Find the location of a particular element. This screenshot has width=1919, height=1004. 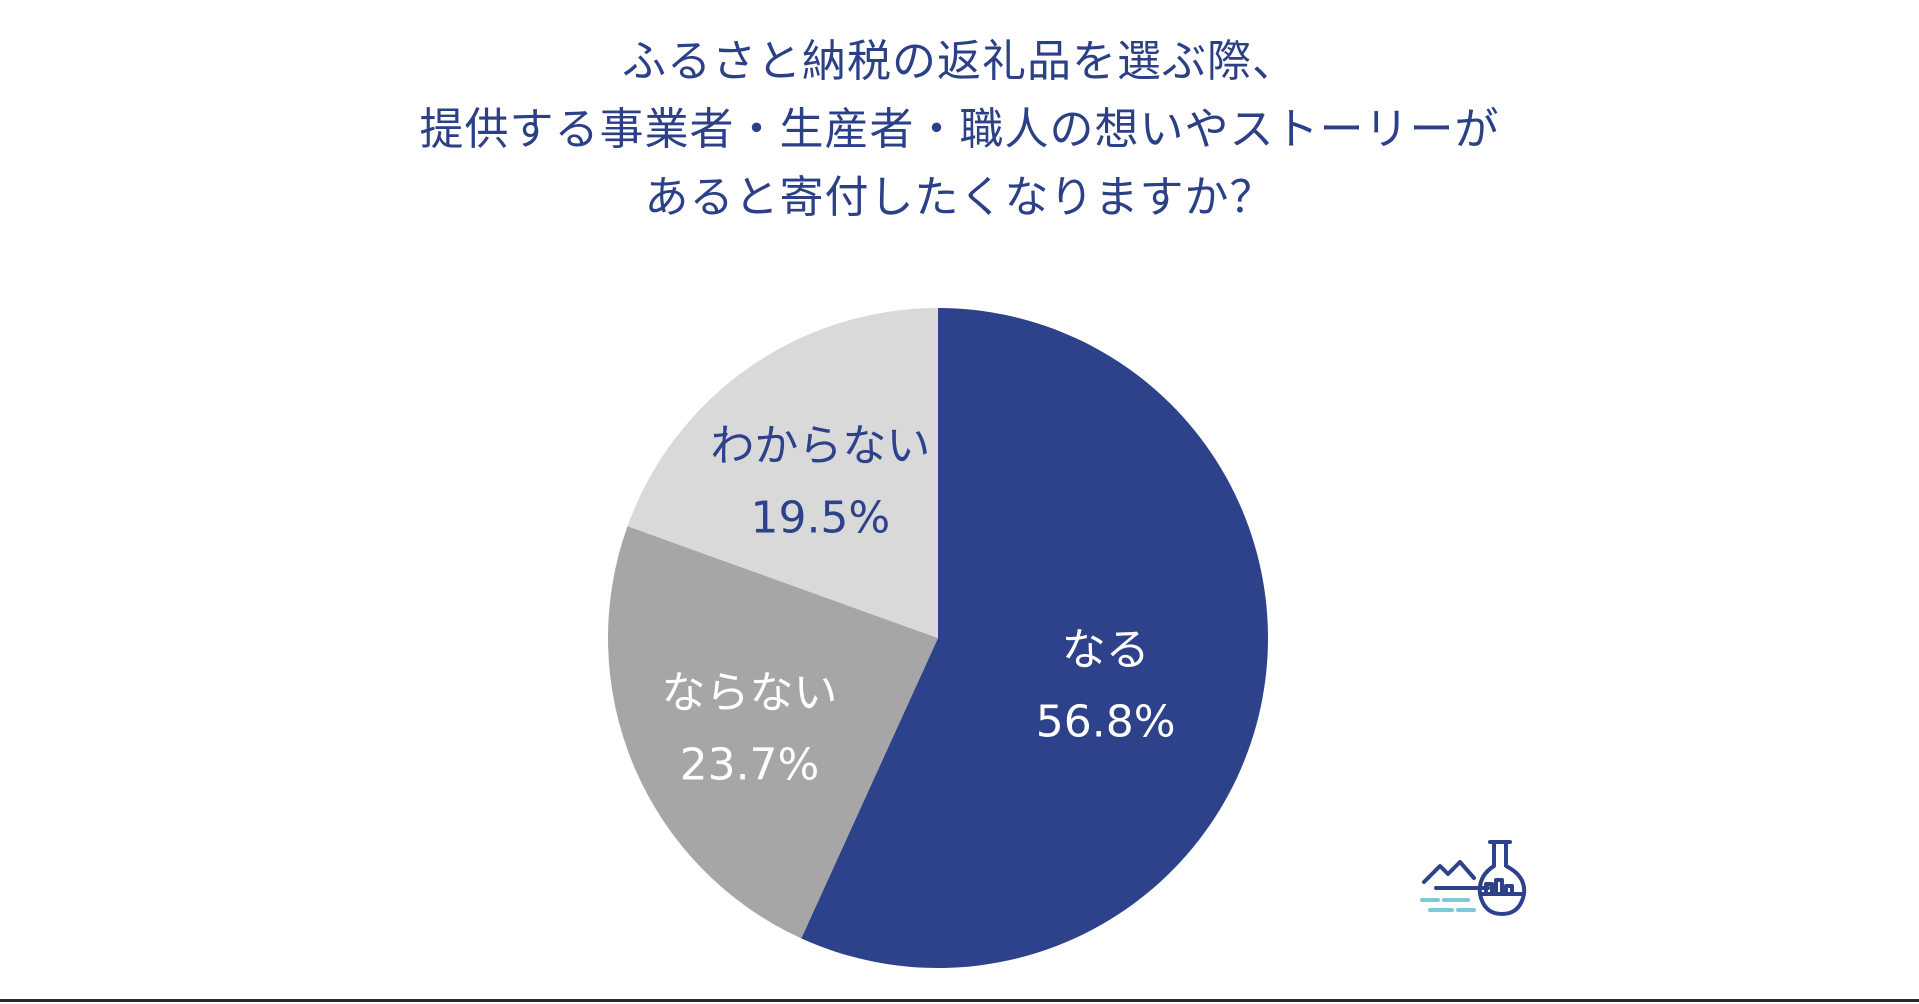

slice-value-label: 19.5% is located at coordinates (820, 518).